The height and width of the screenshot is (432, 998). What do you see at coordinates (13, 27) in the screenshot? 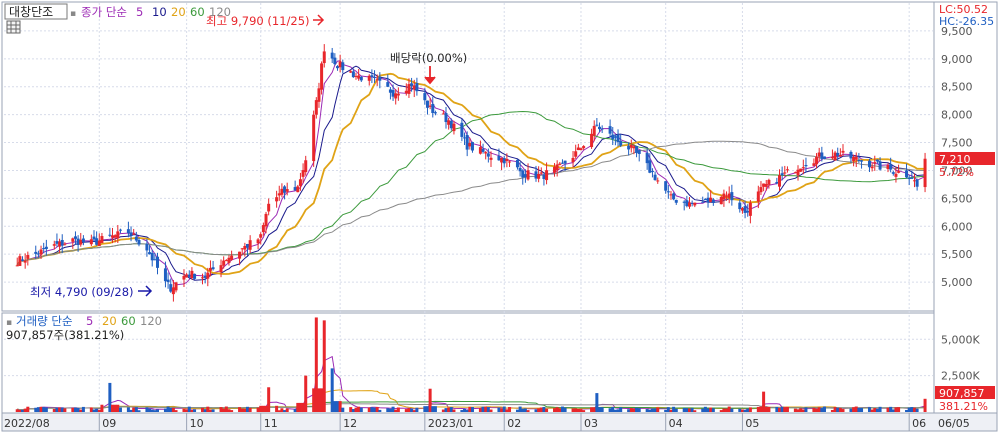
I see `grid-toggle-icon` at bounding box center [13, 27].